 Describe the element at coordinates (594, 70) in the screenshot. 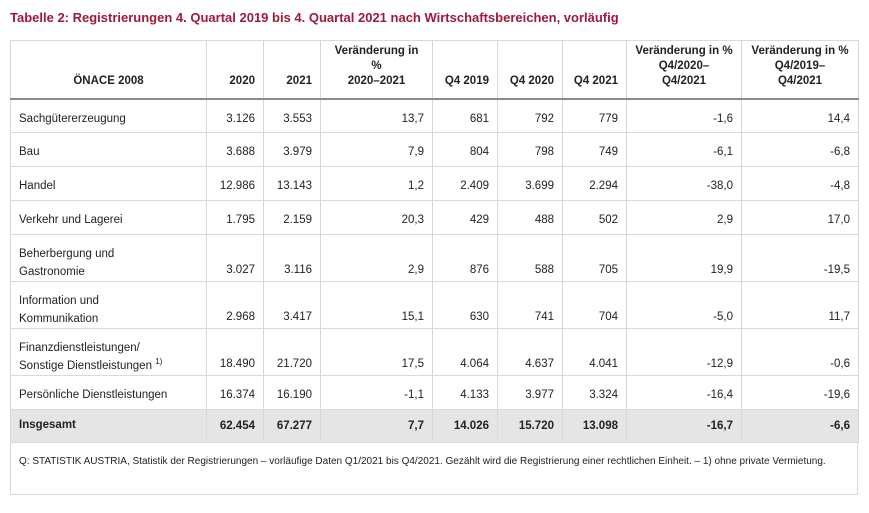

I see `header-q4-2021: Q4 2021` at that location.